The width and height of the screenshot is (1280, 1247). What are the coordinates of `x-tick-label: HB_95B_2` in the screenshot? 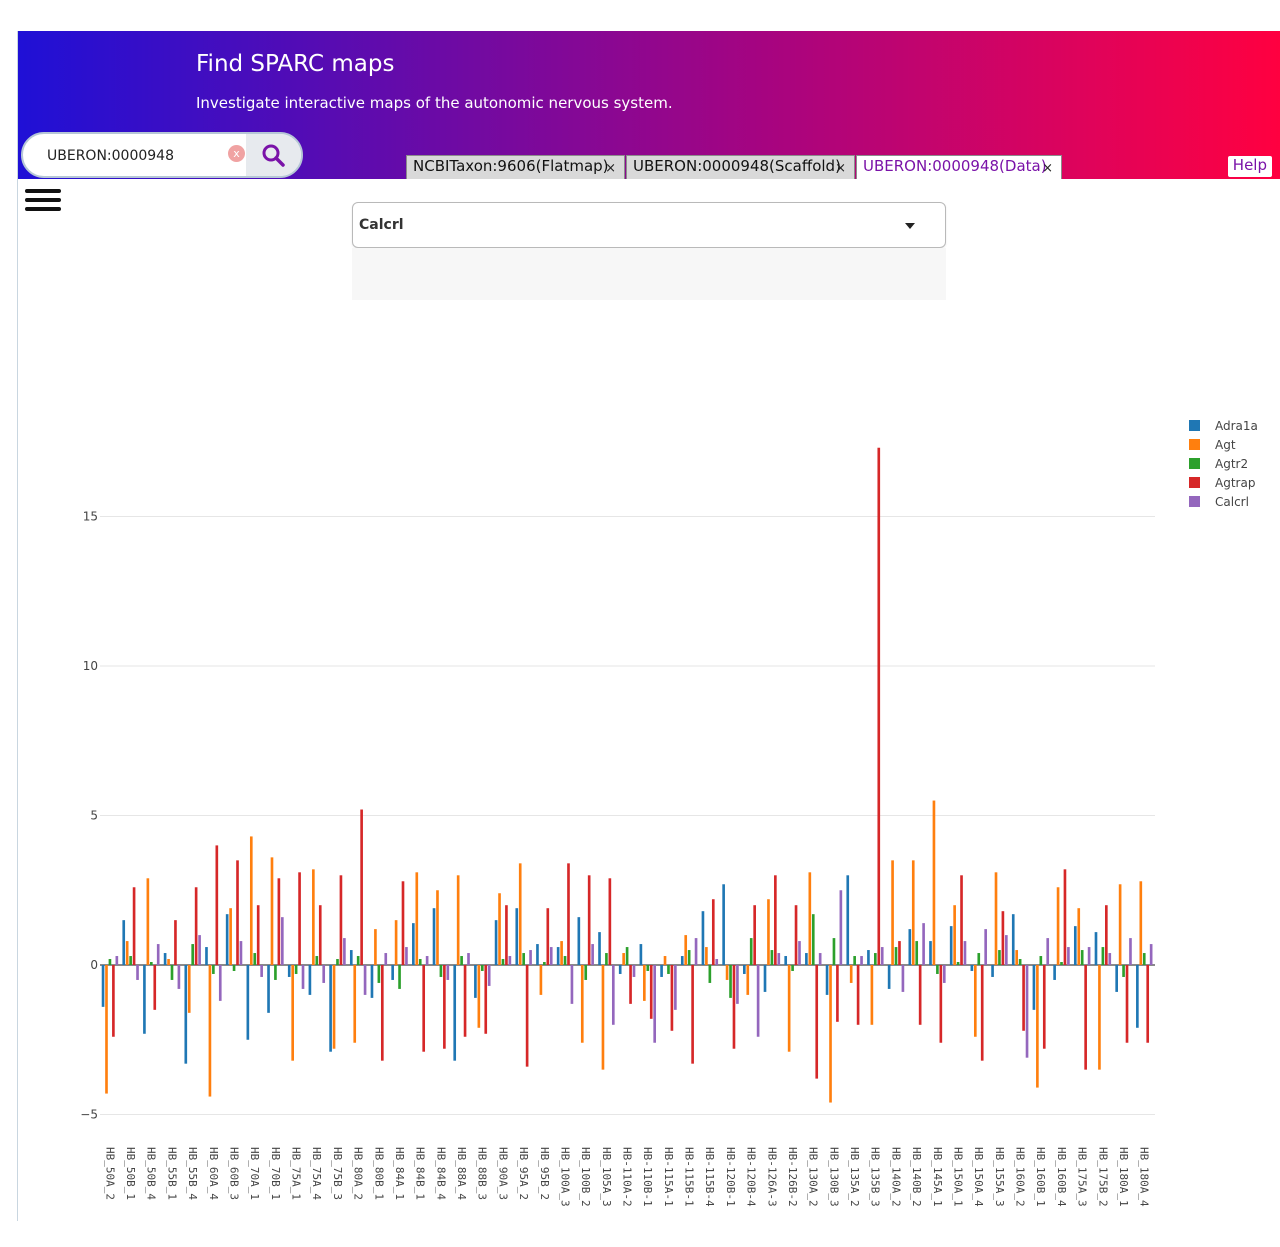 It's located at (544, 1173).